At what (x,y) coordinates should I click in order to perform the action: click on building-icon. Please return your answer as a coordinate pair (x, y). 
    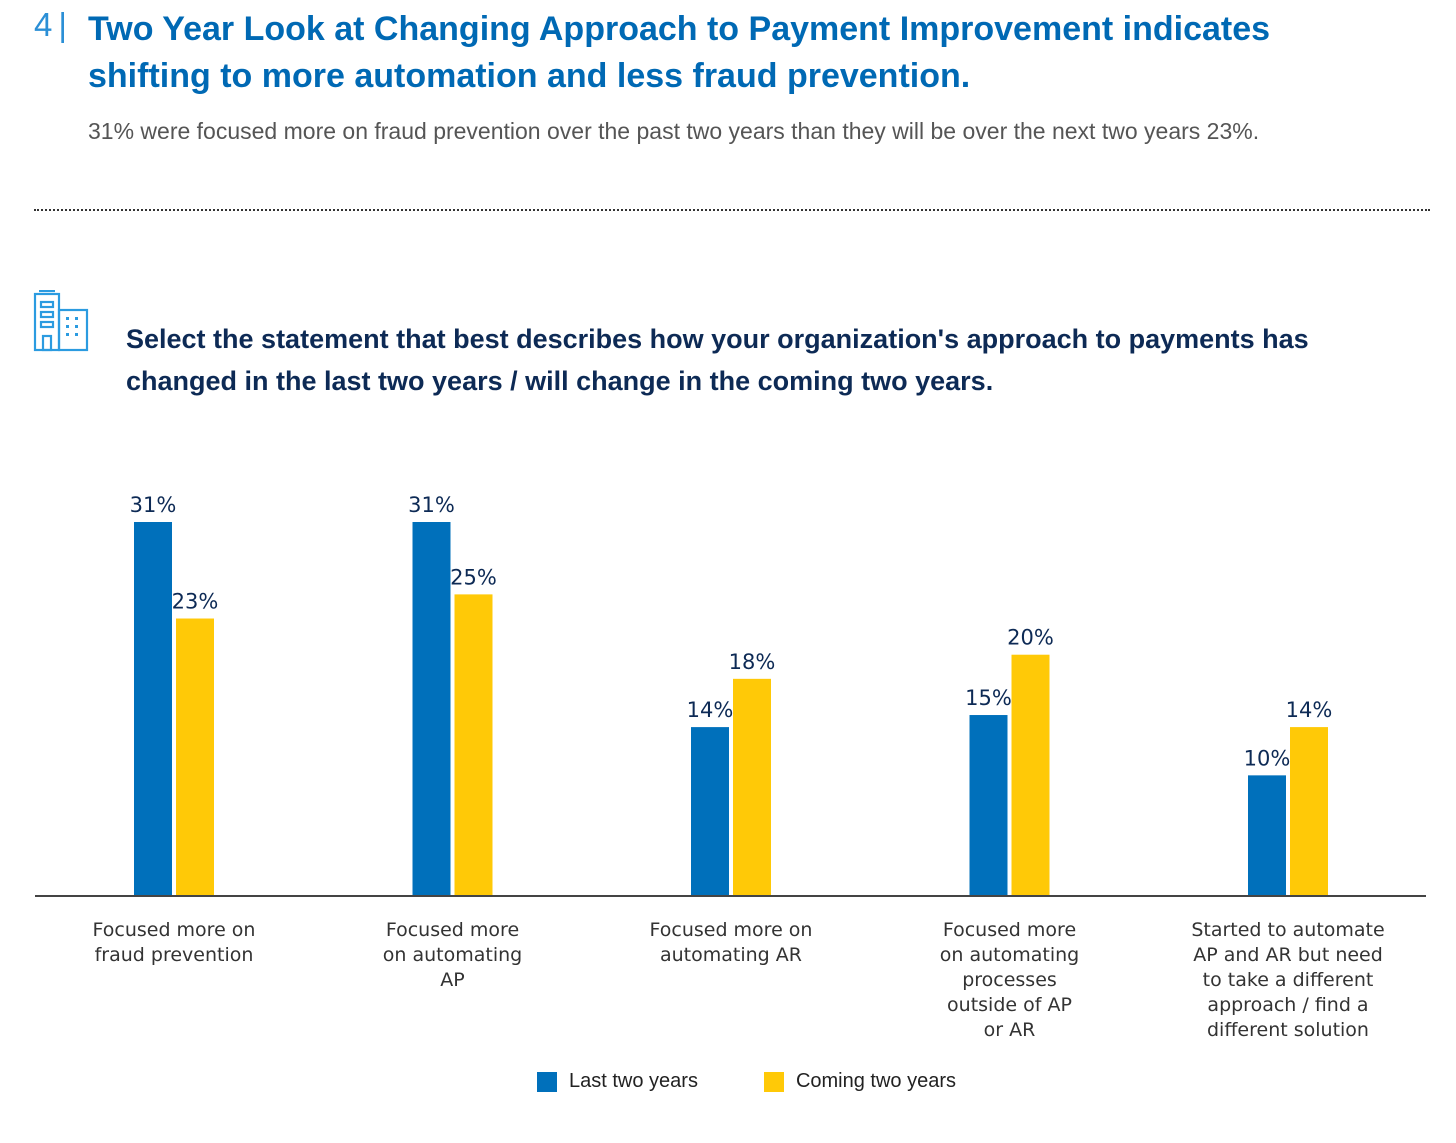
    Looking at the image, I should click on (61, 321).